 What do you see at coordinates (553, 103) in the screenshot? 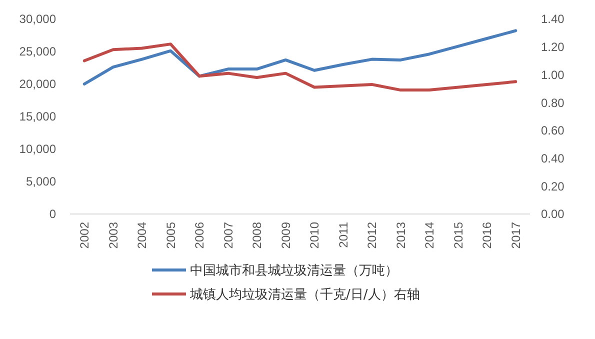
I see `y2-tick-label: 0.80` at bounding box center [553, 103].